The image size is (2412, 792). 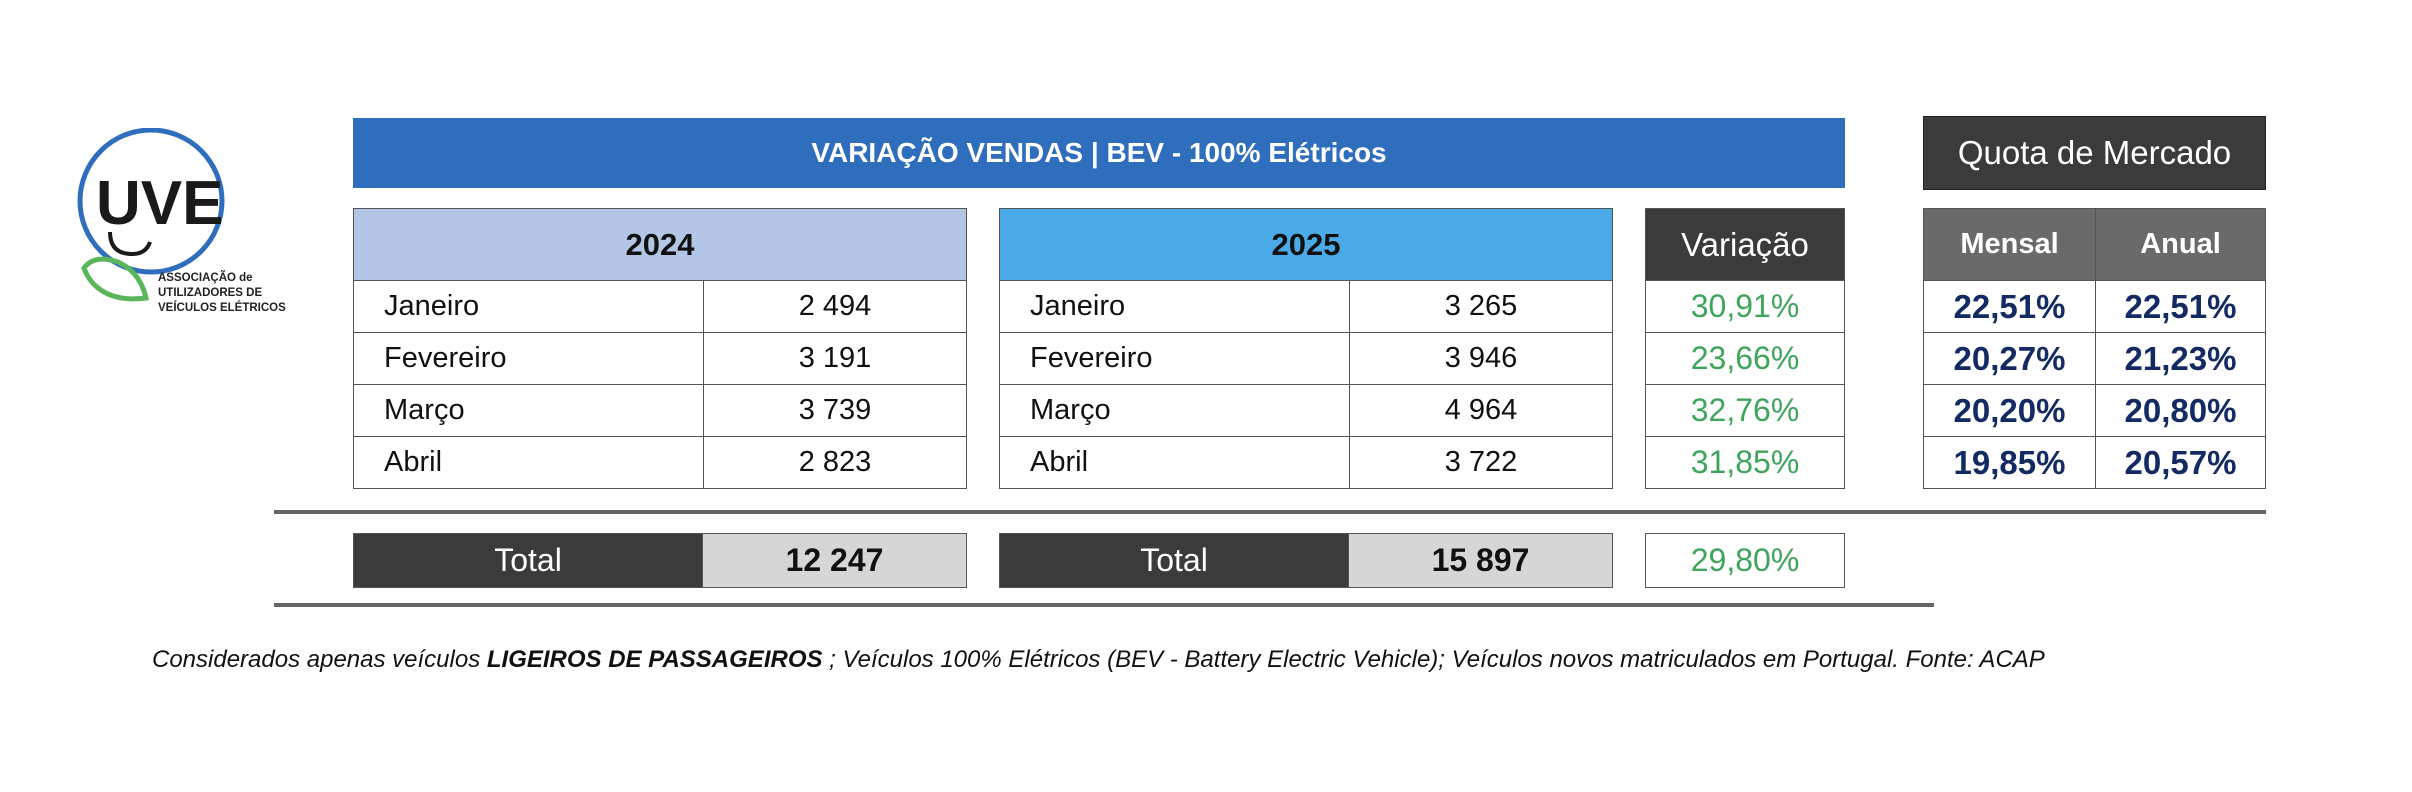 What do you see at coordinates (660, 244) in the screenshot?
I see `year-header-2024: 2024` at bounding box center [660, 244].